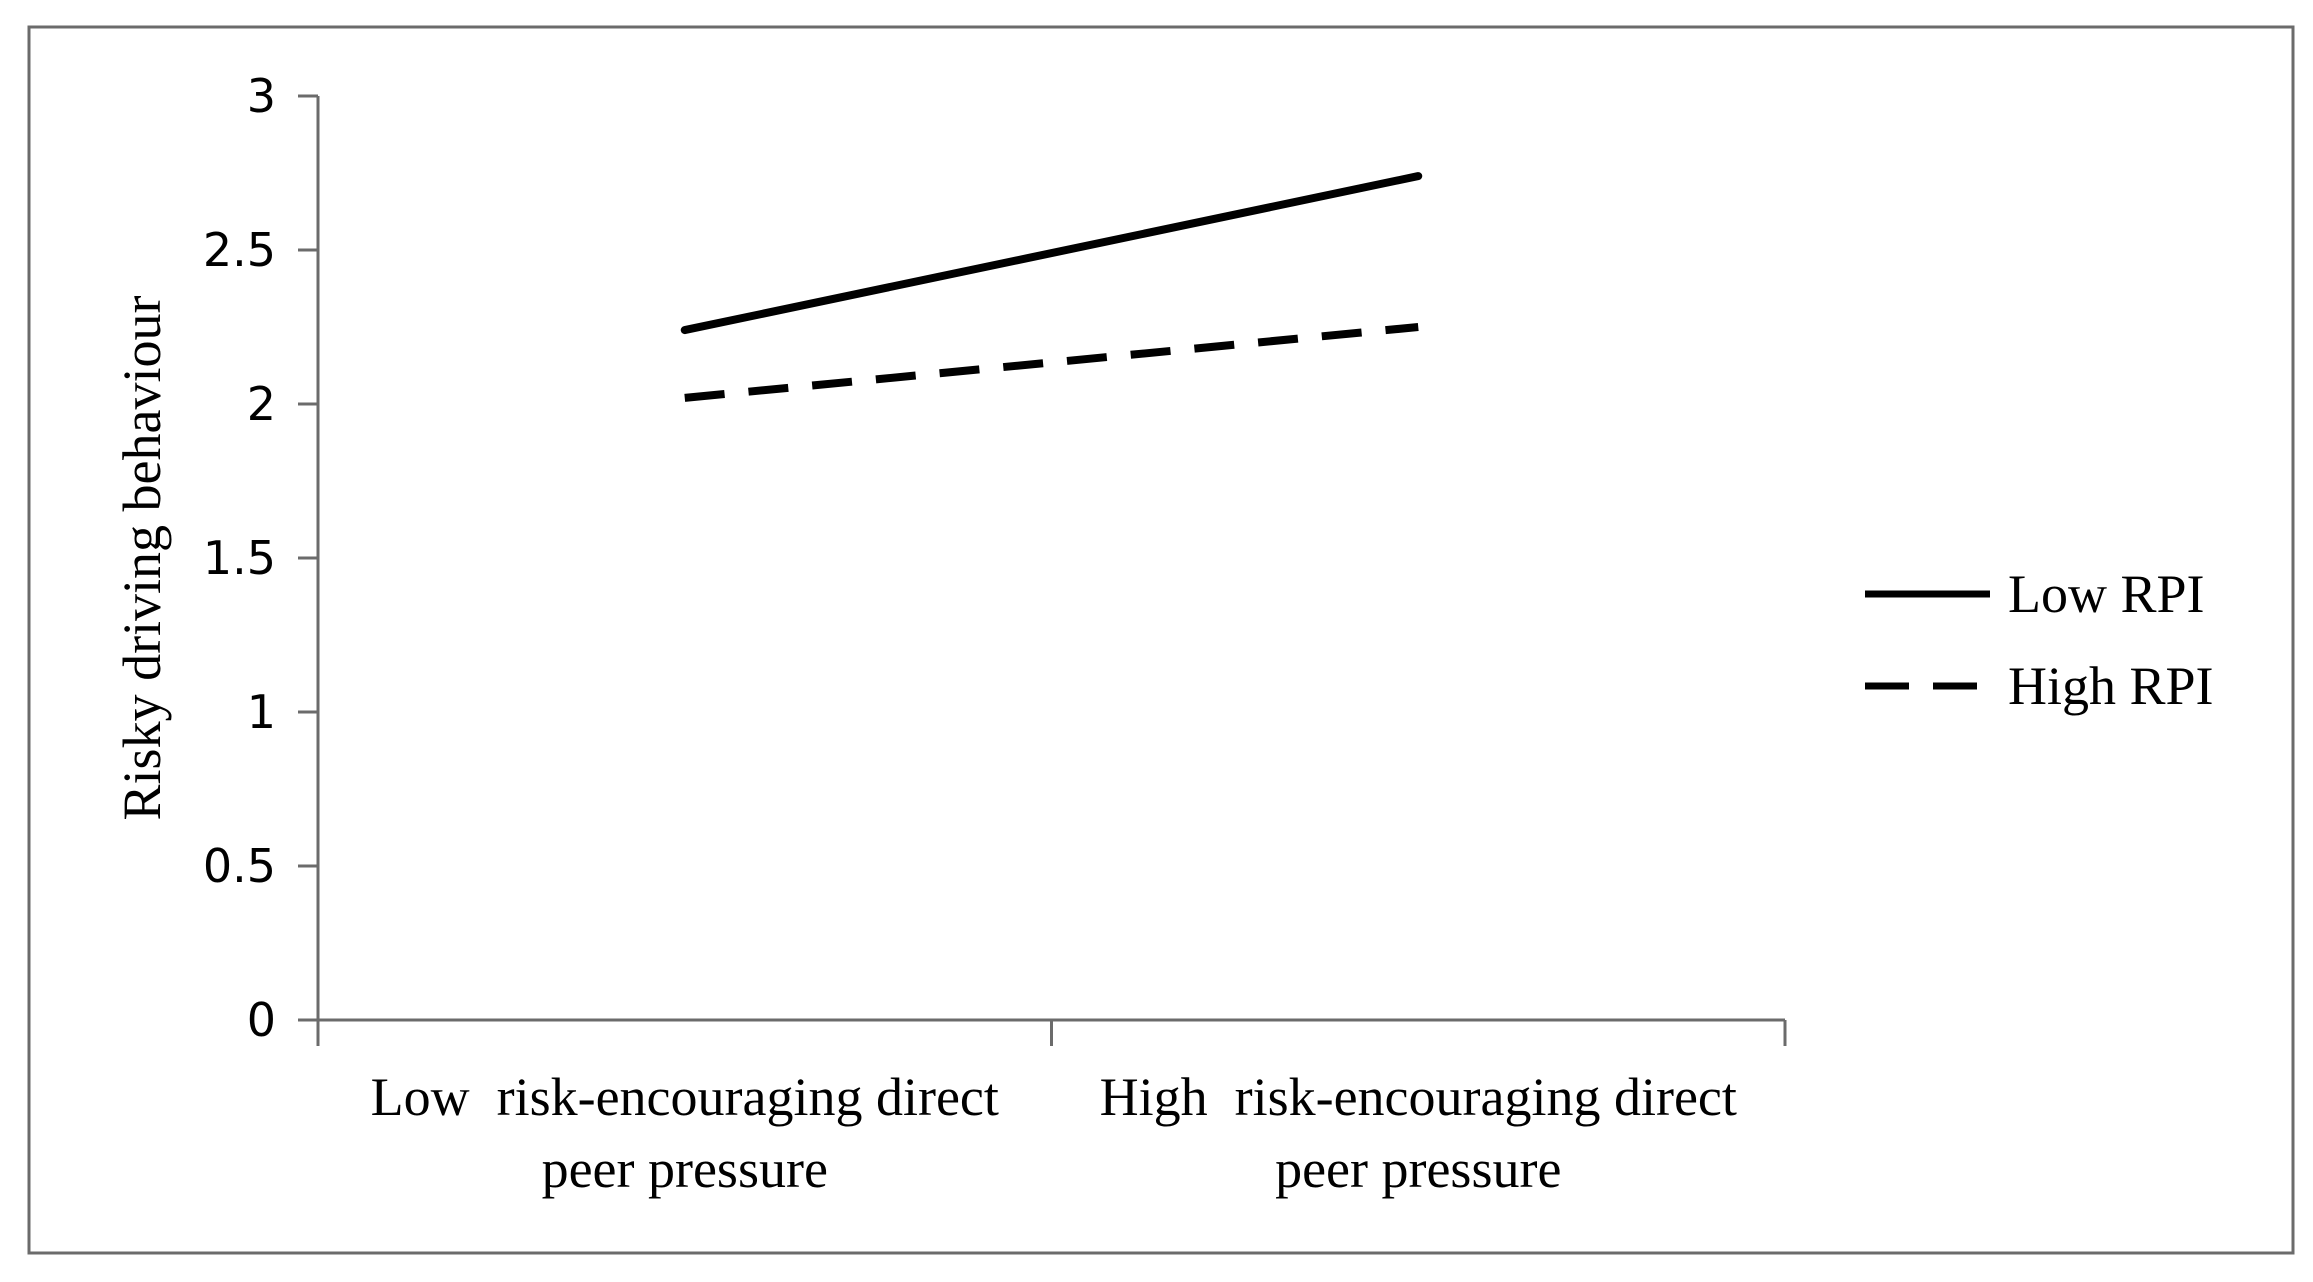 The height and width of the screenshot is (1282, 2313). Describe the element at coordinates (2106, 594) in the screenshot. I see `legend-label-low-rpi: Low RPI` at that location.